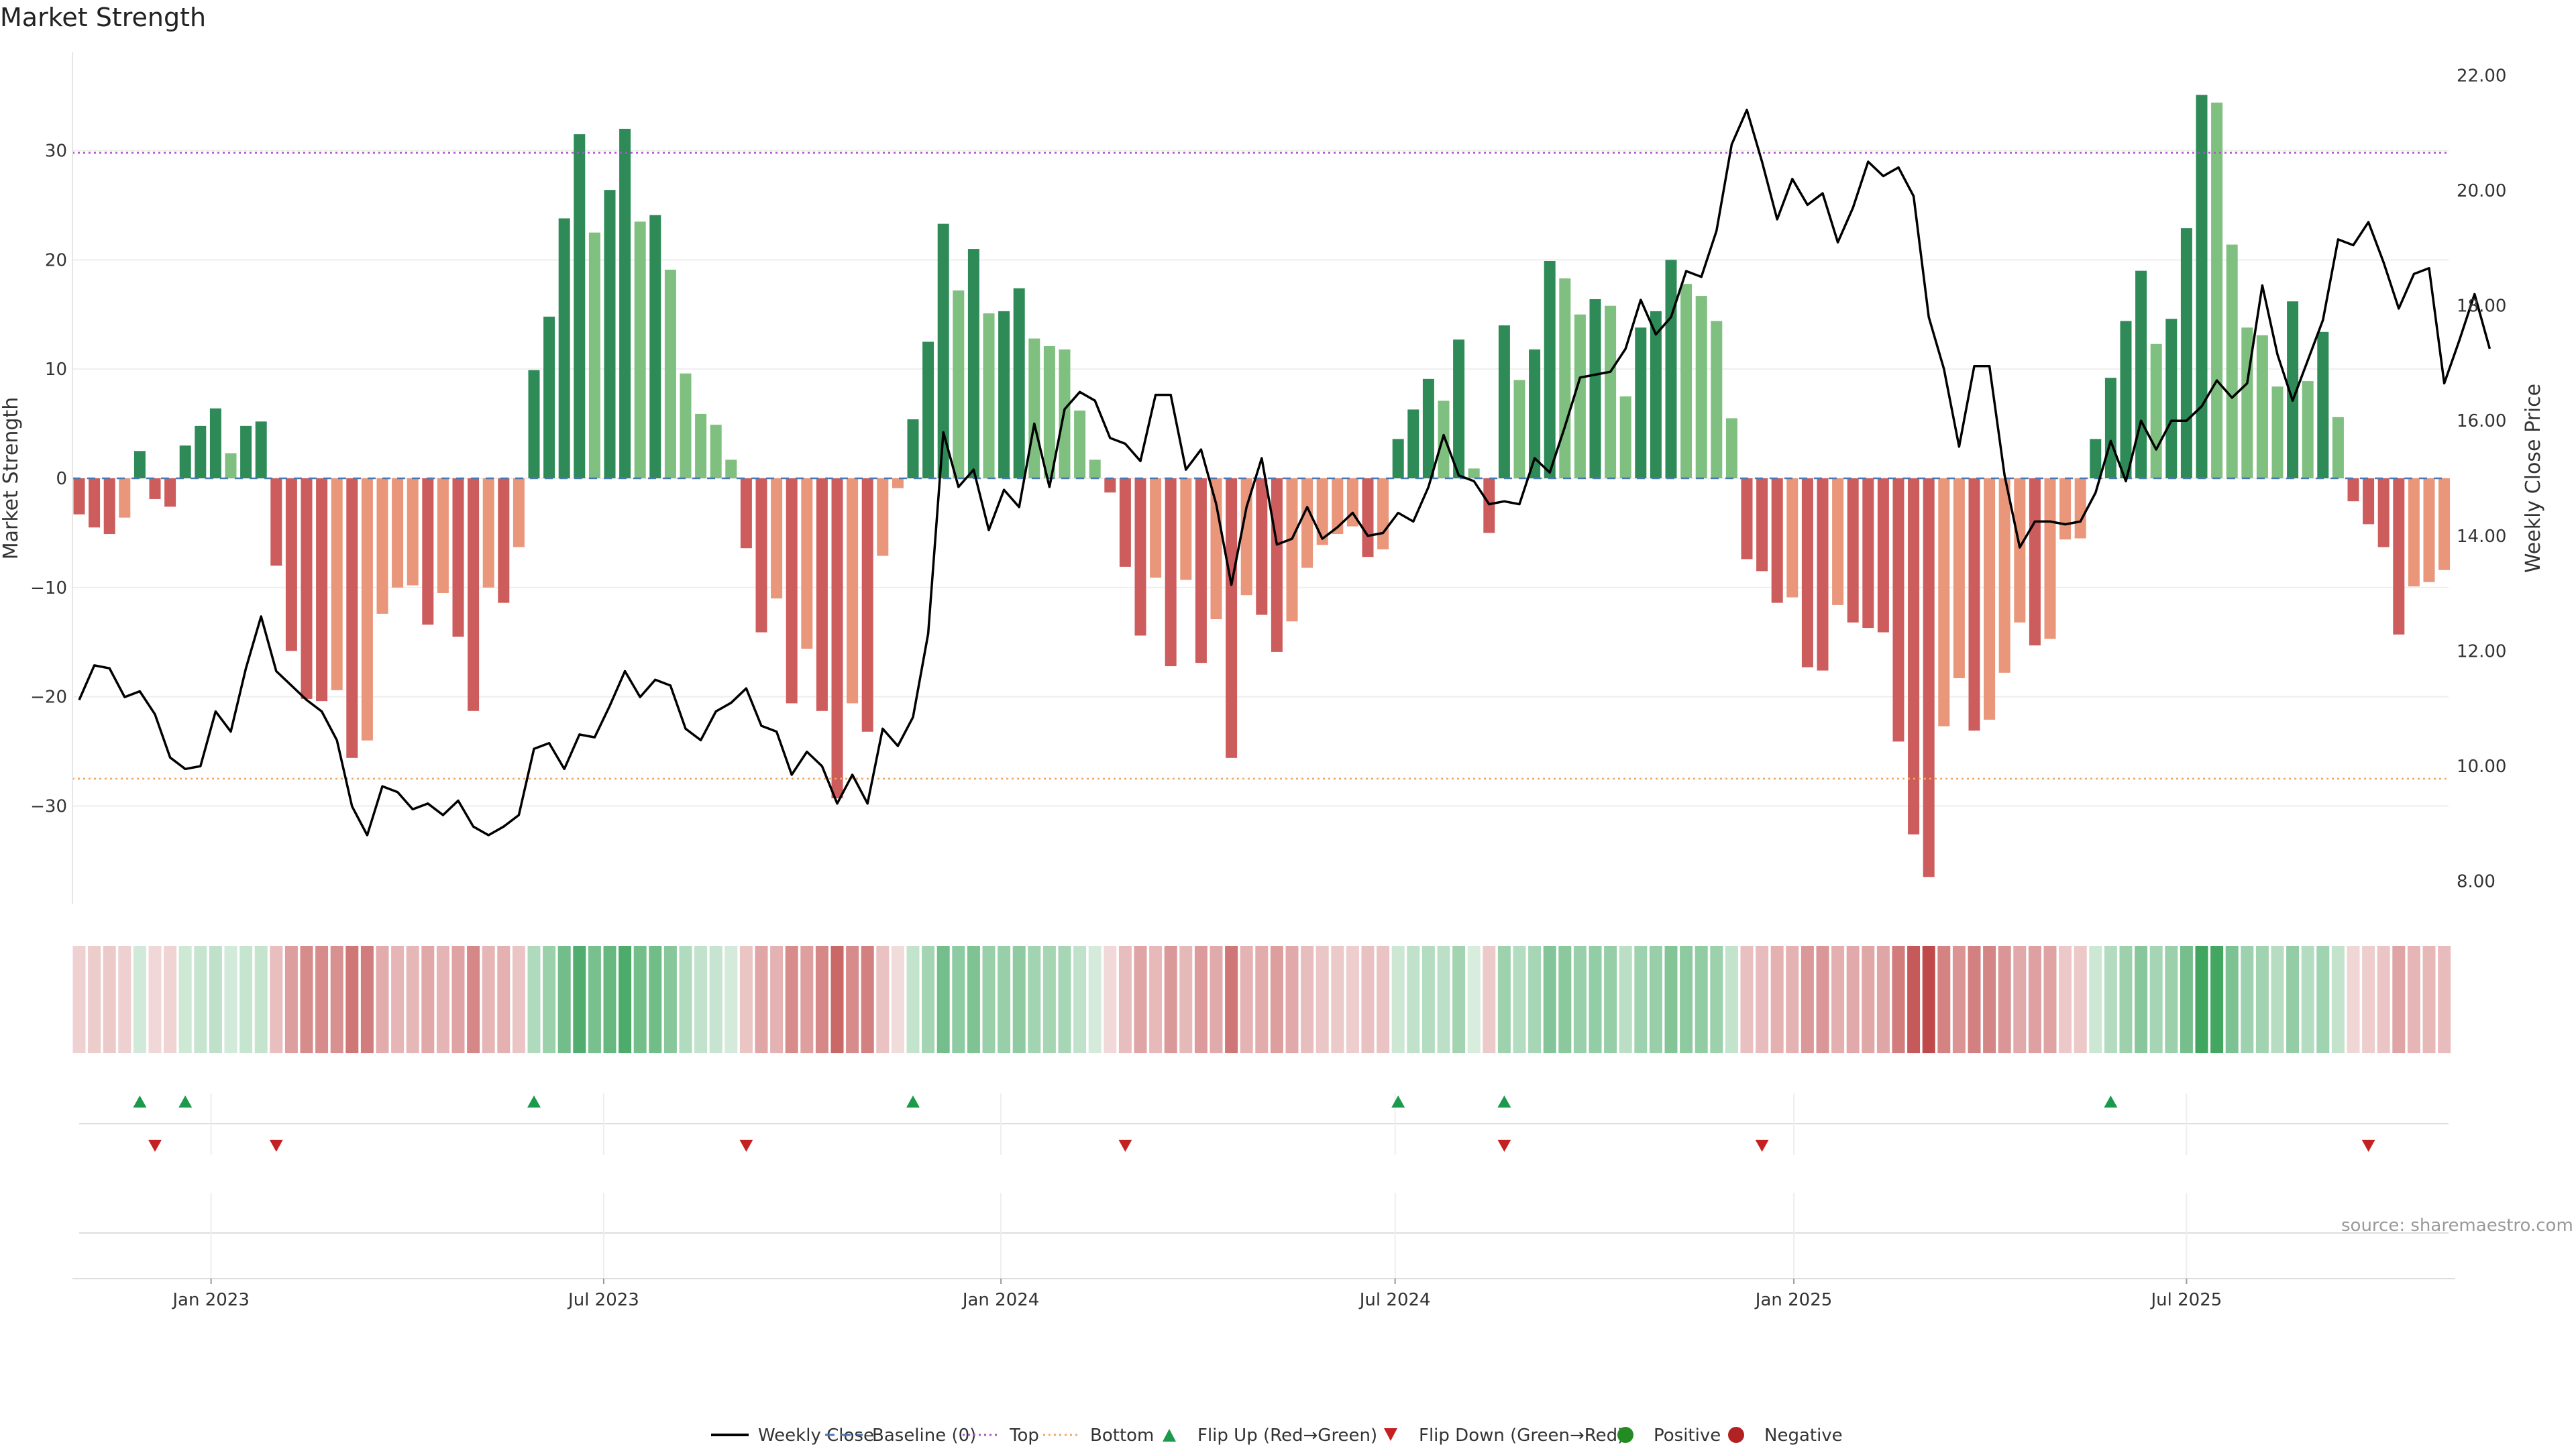  I want to click on y-tick-label: −10, so click(48, 588).